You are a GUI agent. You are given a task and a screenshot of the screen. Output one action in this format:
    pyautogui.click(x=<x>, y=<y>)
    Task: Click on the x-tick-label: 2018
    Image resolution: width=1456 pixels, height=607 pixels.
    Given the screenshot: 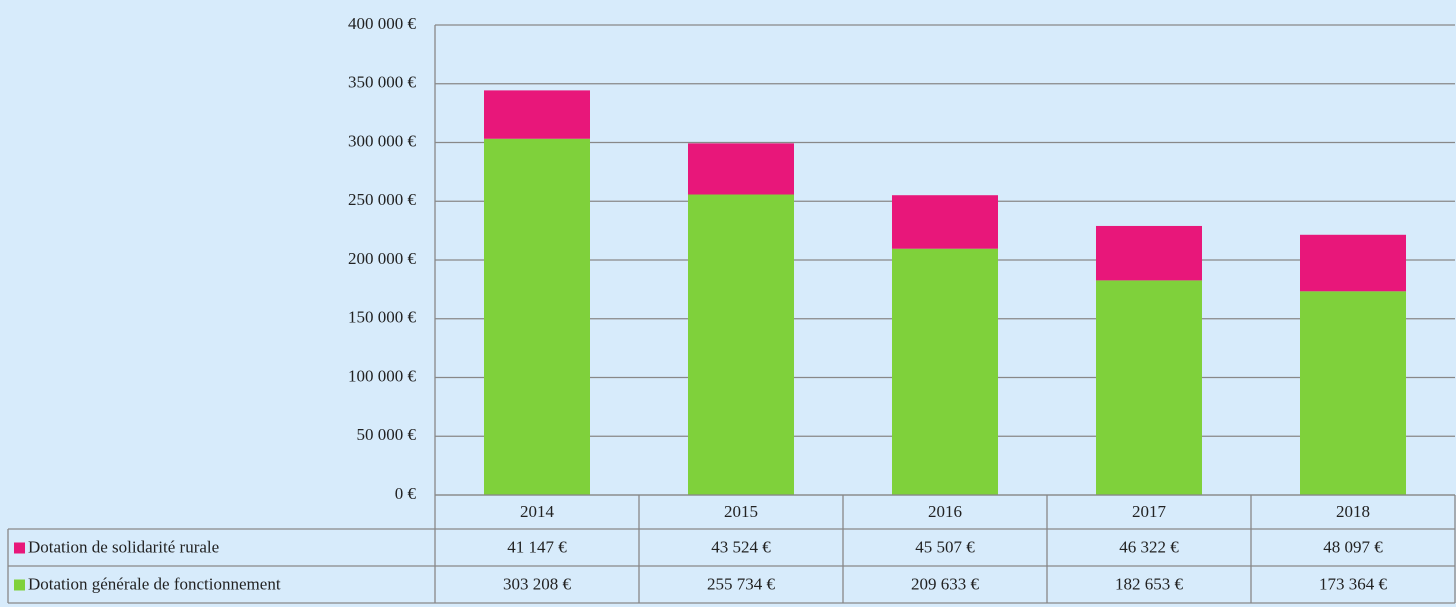 What is the action you would take?
    pyautogui.click(x=1353, y=511)
    